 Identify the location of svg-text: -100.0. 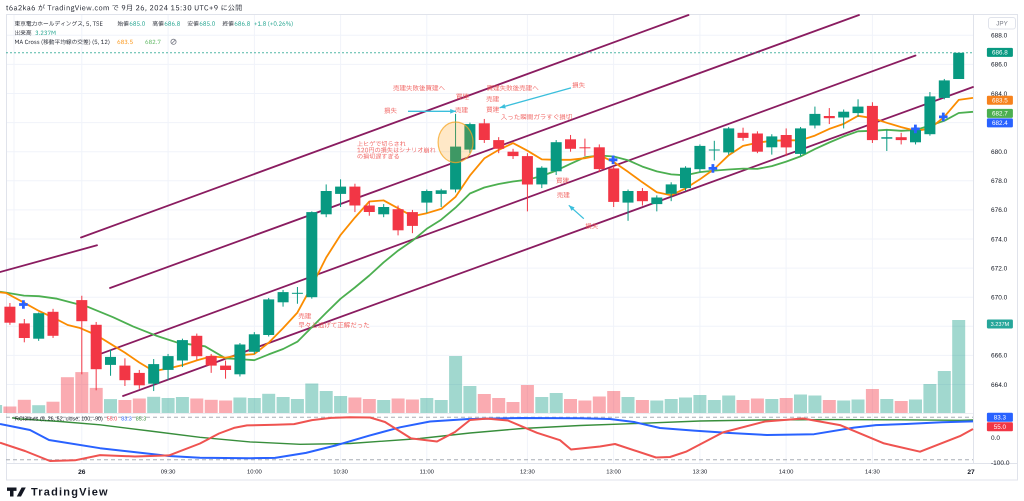
(1000, 463).